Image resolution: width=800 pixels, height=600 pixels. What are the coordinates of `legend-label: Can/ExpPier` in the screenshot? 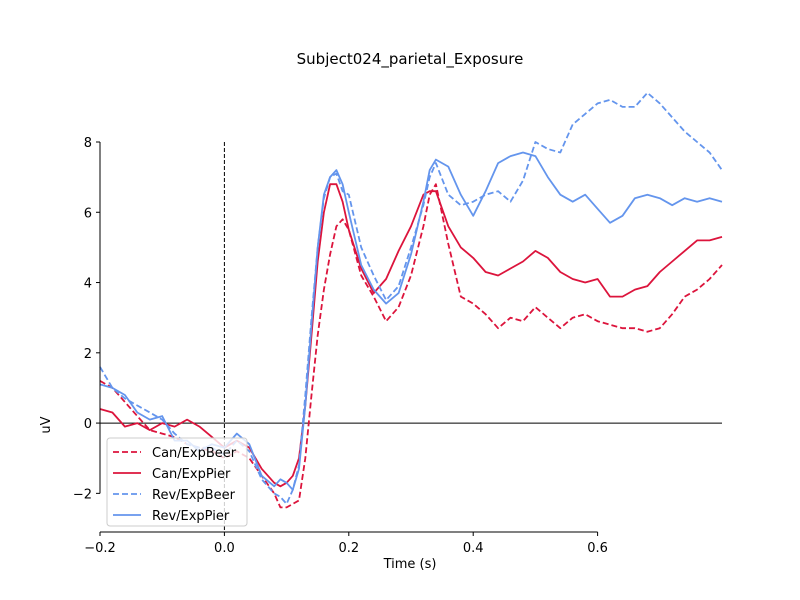 It's located at (191, 474).